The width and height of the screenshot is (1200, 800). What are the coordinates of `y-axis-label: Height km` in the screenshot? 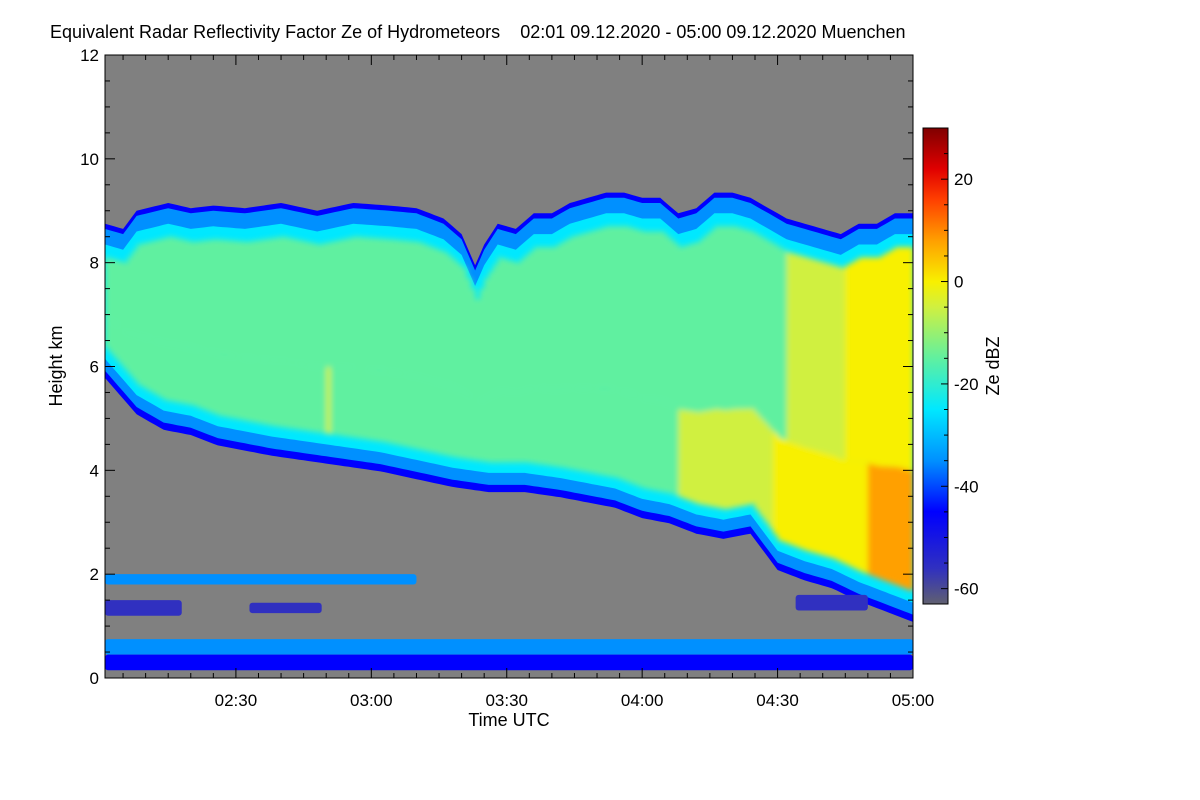 It's located at (56, 365).